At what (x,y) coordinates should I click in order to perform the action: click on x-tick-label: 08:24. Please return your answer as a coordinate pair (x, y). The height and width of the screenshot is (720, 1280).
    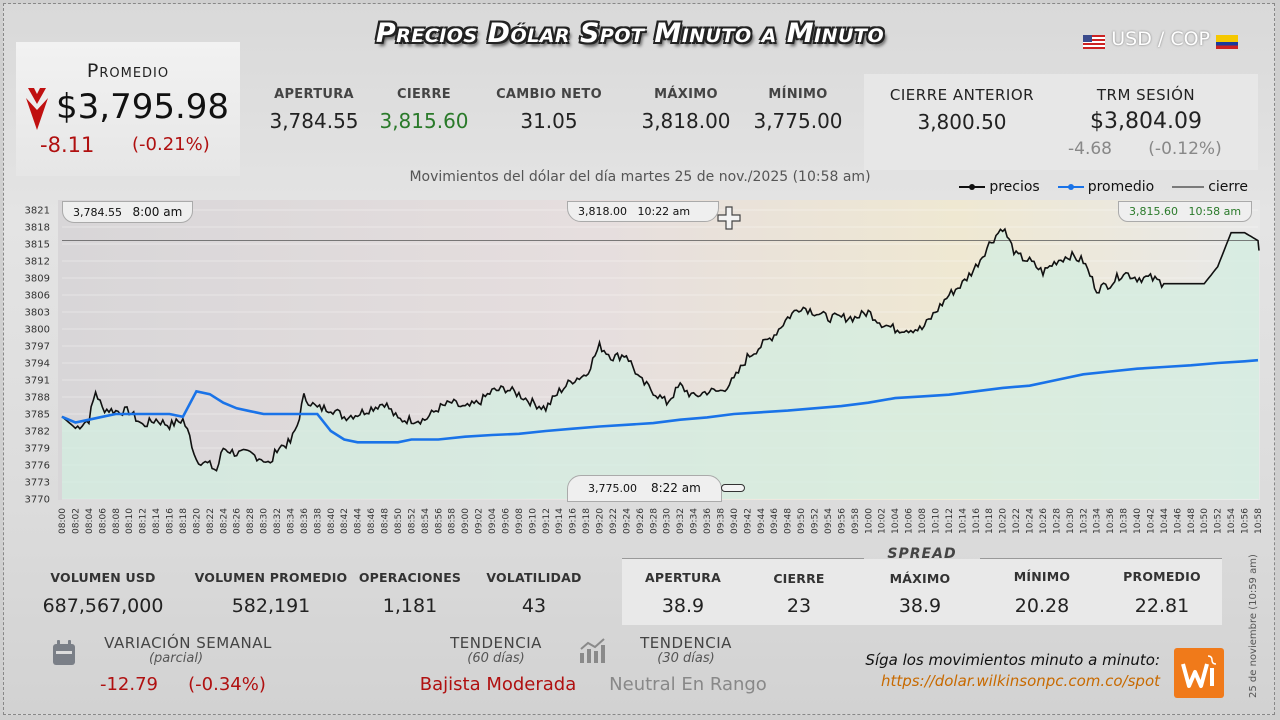
    Looking at the image, I should click on (224, 521).